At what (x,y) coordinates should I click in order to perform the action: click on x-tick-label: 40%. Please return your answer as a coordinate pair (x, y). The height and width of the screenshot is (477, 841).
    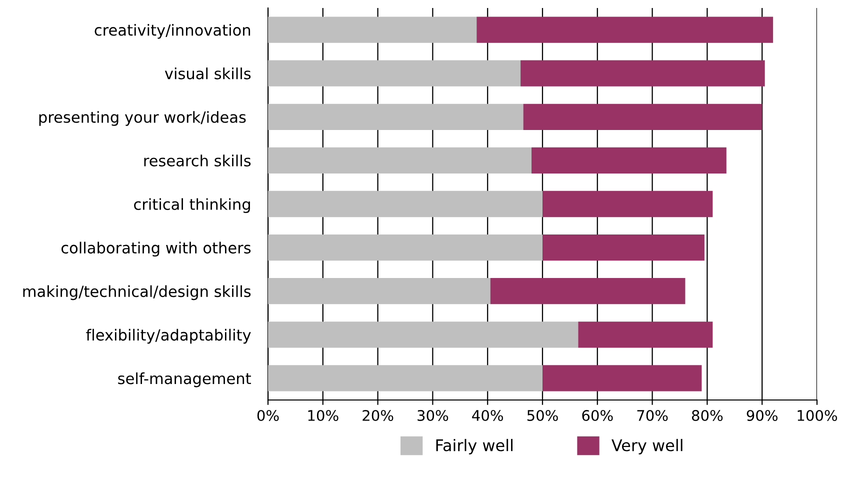
    Looking at the image, I should click on (487, 416).